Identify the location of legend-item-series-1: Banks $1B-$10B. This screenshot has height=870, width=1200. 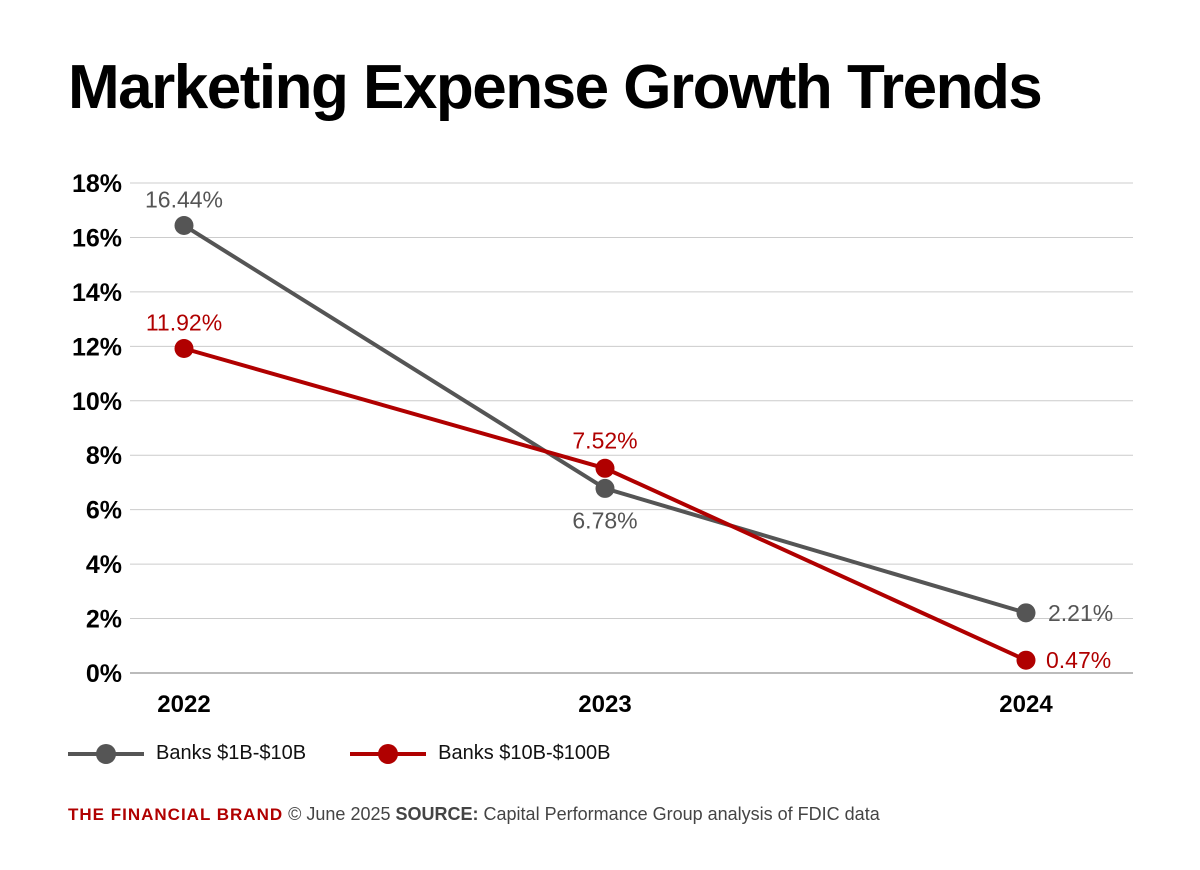
(187, 753).